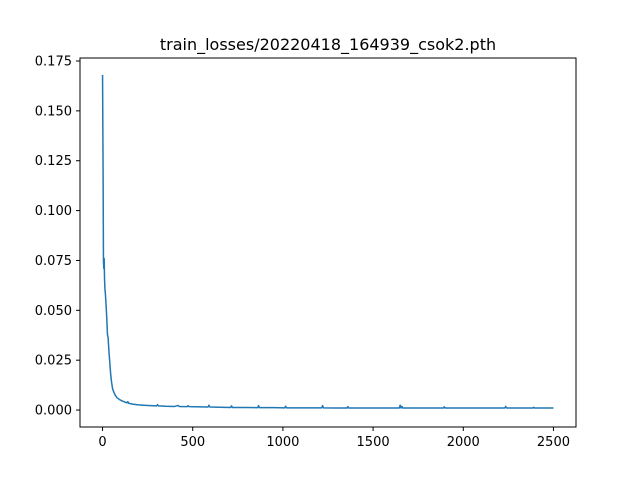 The image size is (640, 480). What do you see at coordinates (53, 261) in the screenshot?
I see `y-tick-label: 0.075` at bounding box center [53, 261].